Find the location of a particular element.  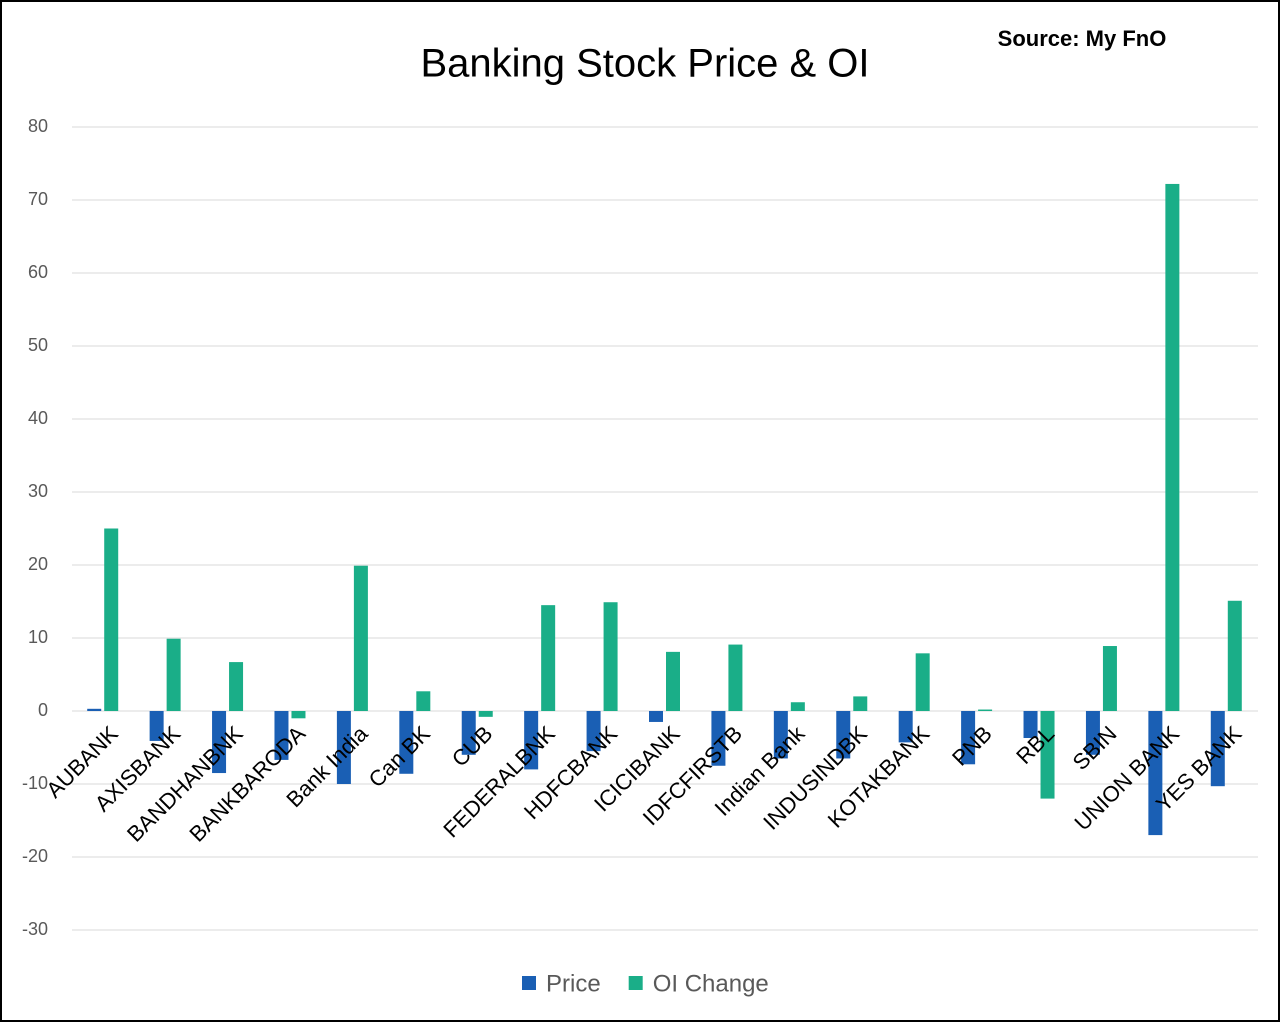

y-tick-label: 30 is located at coordinates (38, 491).